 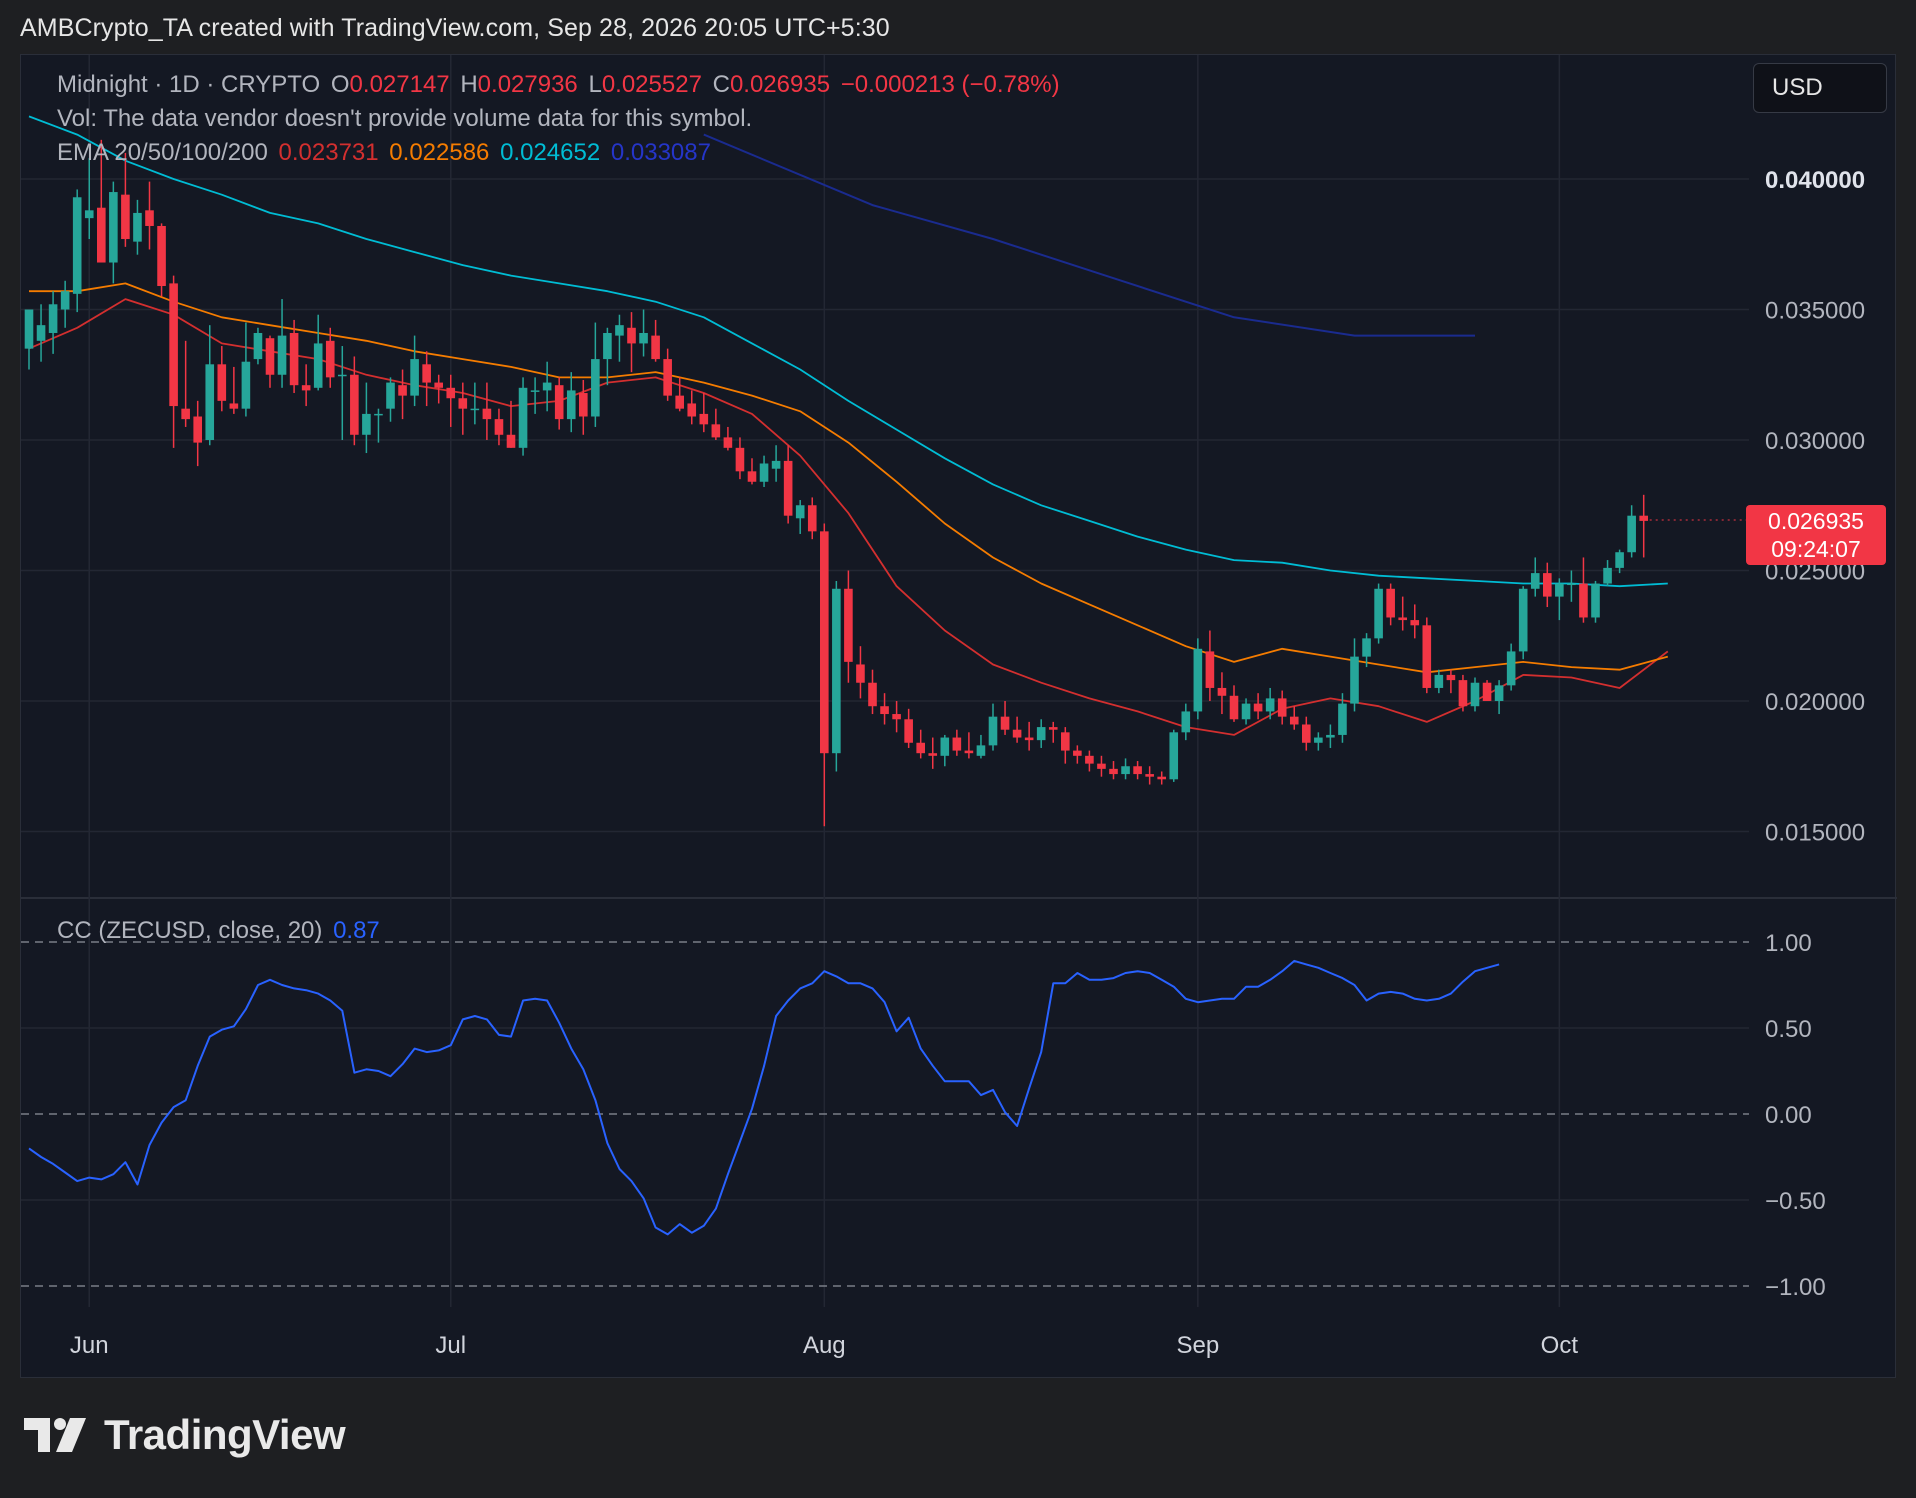 I want to click on cc-legend: CC (ZECUSD, close, 20) 0.87, so click(x=220, y=931).